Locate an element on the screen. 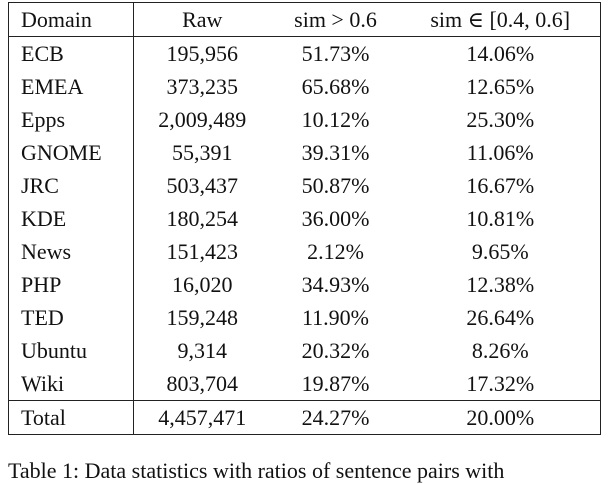 The width and height of the screenshot is (608, 484). table-row: PHP 16,020 34.93% 12.38% is located at coordinates (304, 284).